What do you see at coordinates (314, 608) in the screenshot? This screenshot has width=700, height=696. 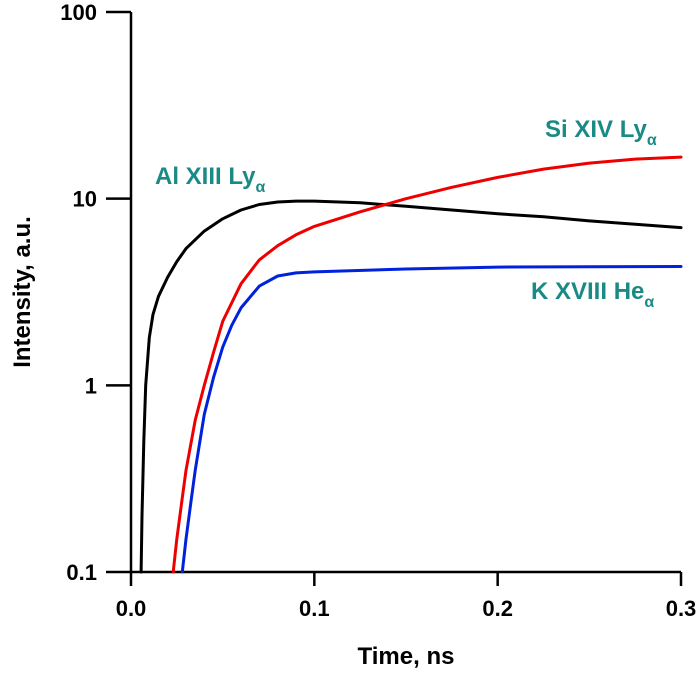 I see `x-tick-label: 0.1` at bounding box center [314, 608].